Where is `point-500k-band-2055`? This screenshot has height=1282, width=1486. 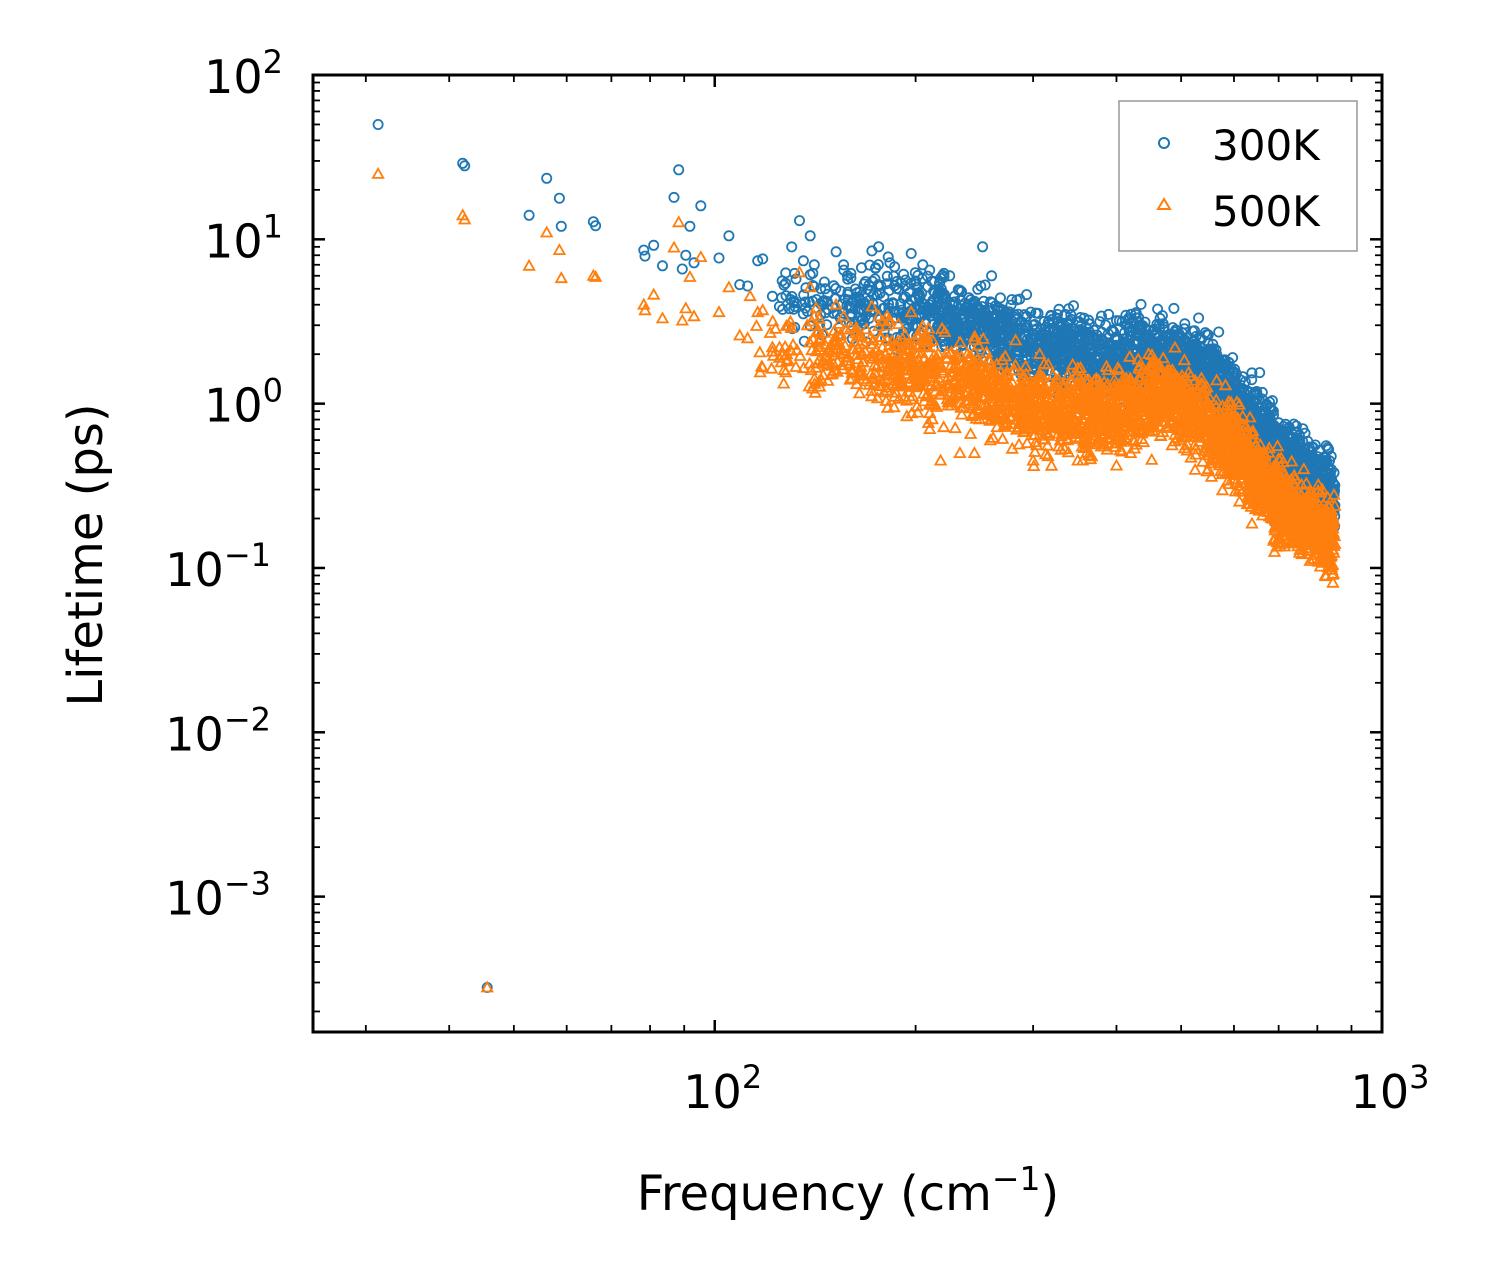 point-500k-band-2055 is located at coordinates (834, 340).